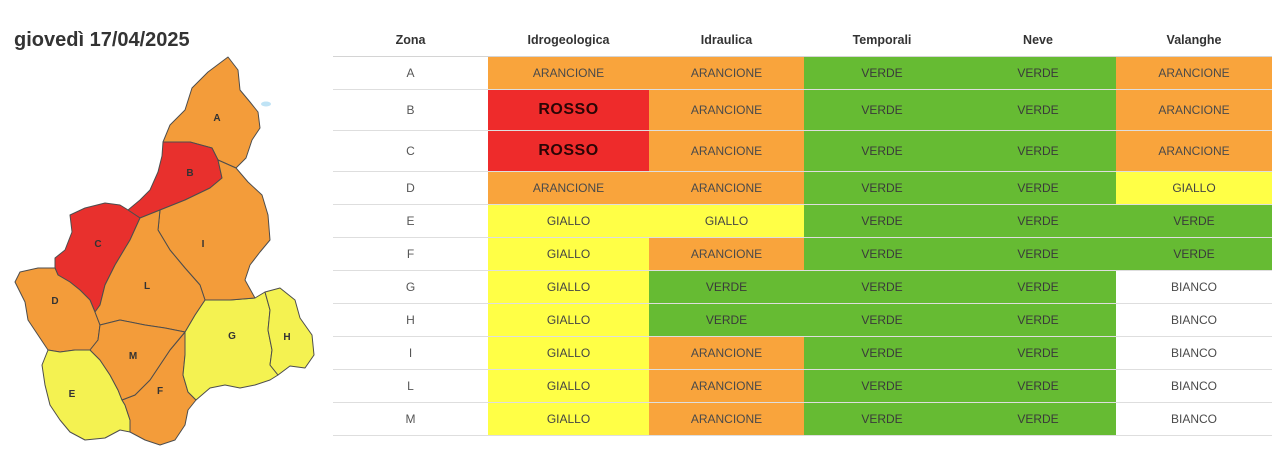 This screenshot has height=454, width=1280. What do you see at coordinates (410, 188) in the screenshot?
I see `zone-cell: D` at bounding box center [410, 188].